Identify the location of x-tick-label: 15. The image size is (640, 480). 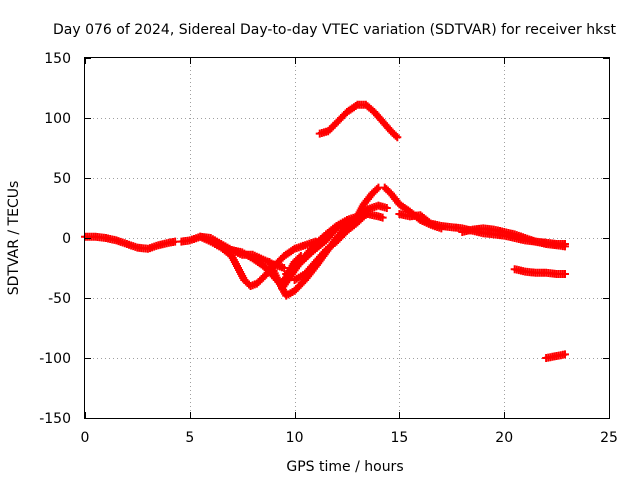
(399, 438).